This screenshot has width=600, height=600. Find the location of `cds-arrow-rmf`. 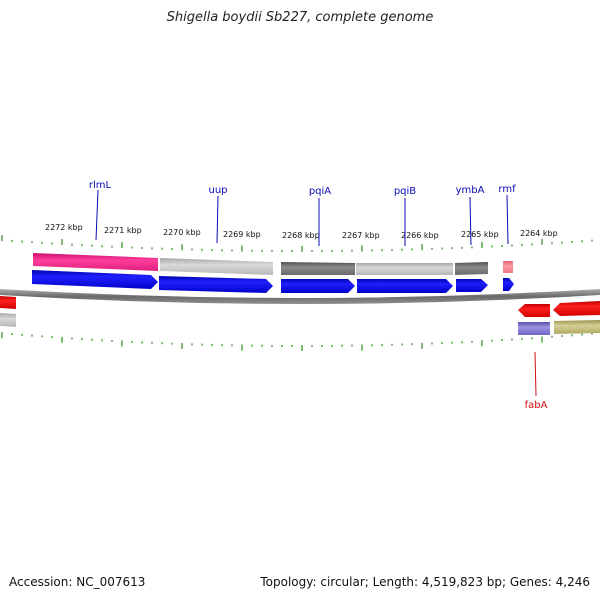

cds-arrow-rmf is located at coordinates (508, 284).